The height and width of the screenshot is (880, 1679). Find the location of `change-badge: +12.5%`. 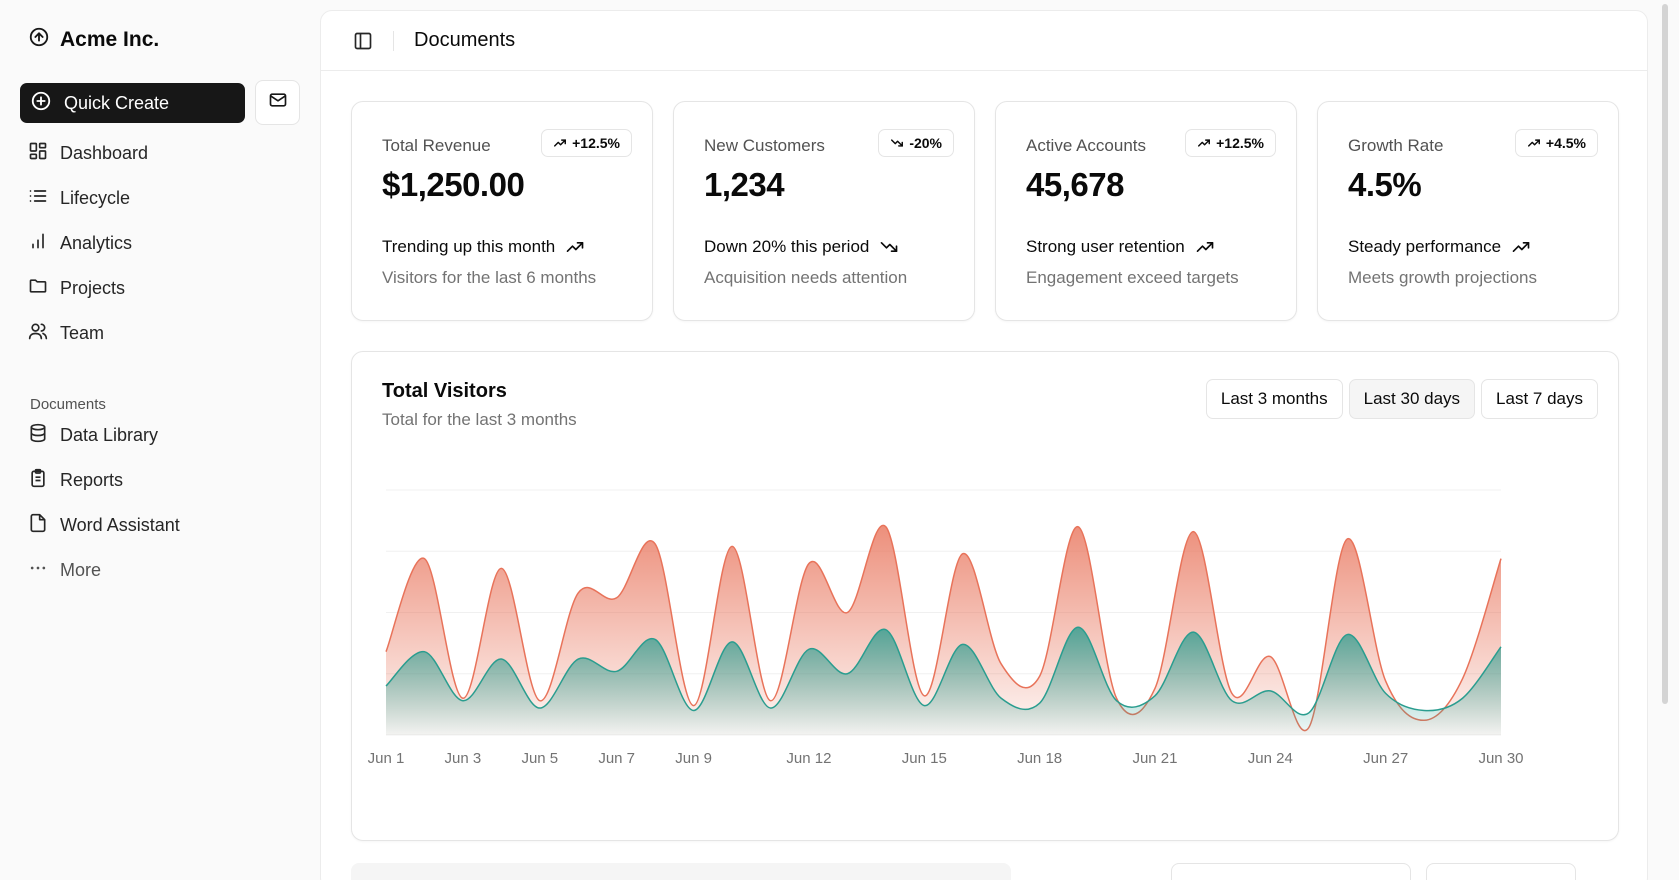

change-badge: +12.5% is located at coordinates (586, 143).